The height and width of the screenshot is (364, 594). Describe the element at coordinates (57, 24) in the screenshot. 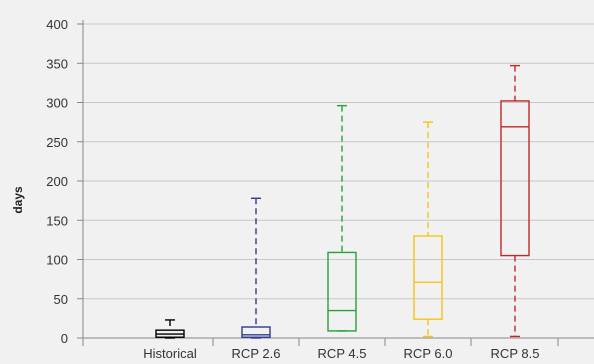

I see `y-tick-label-400: 400` at that location.